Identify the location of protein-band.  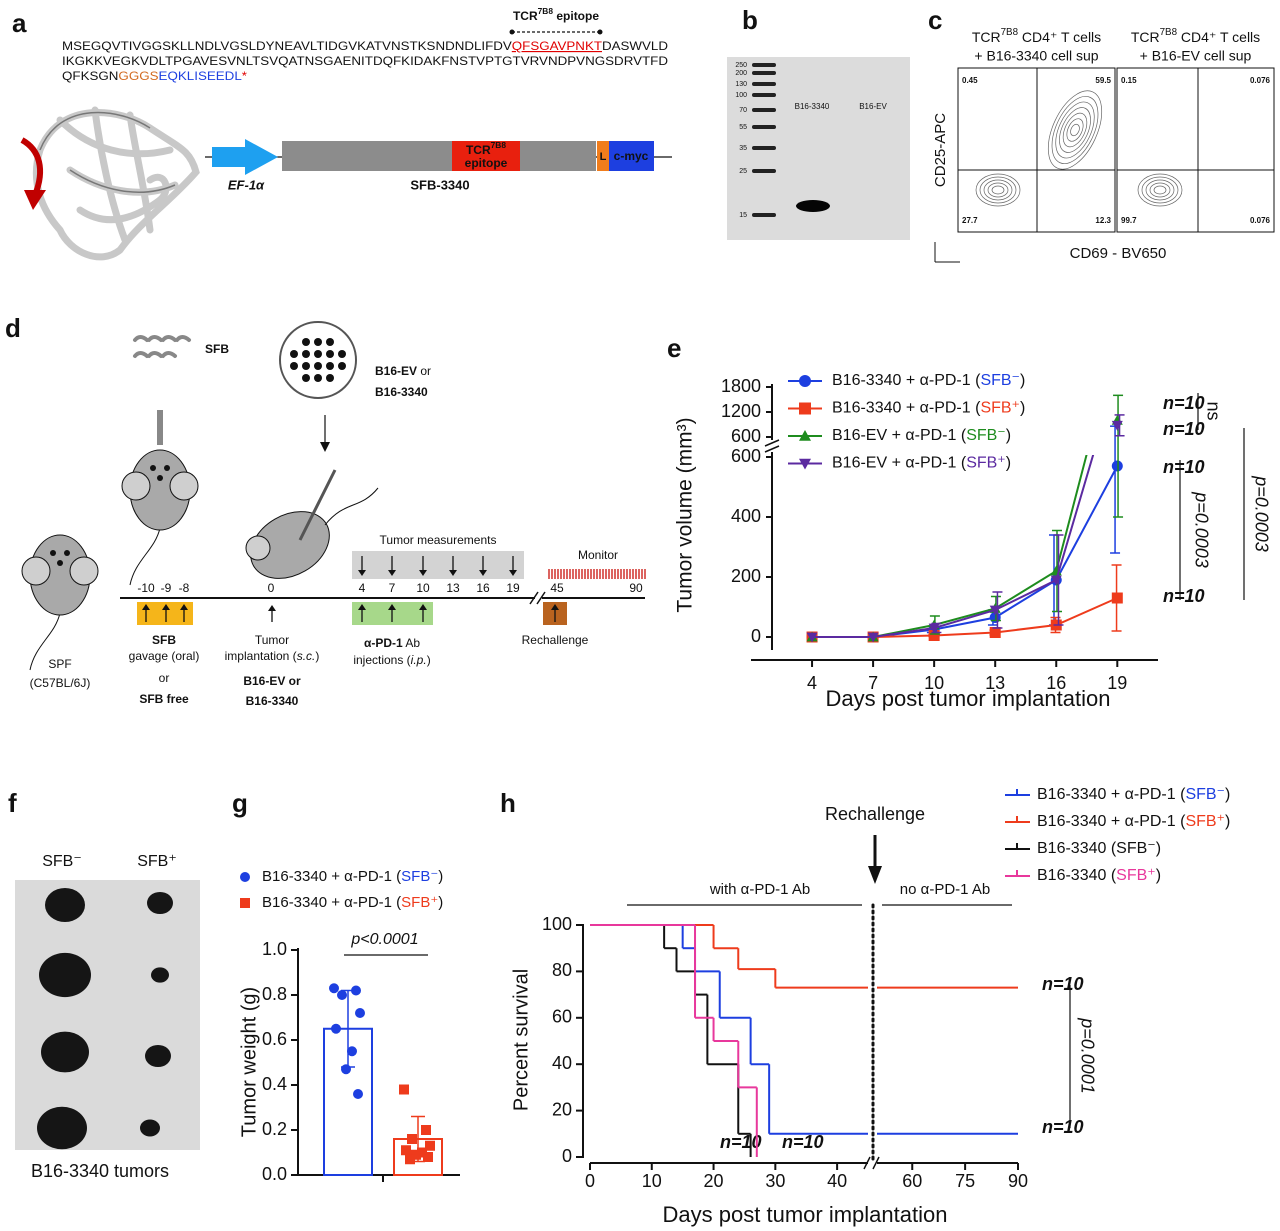
(813, 206).